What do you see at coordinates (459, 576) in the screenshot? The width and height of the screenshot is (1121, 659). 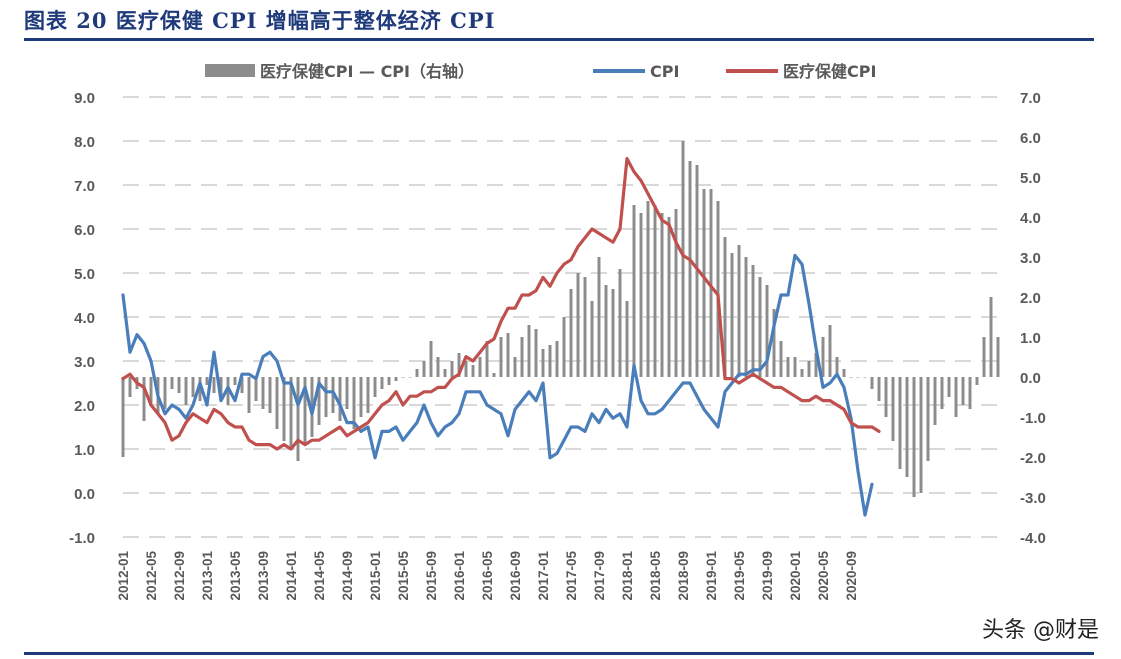 I see `x-tick-label: 2016-01` at bounding box center [459, 576].